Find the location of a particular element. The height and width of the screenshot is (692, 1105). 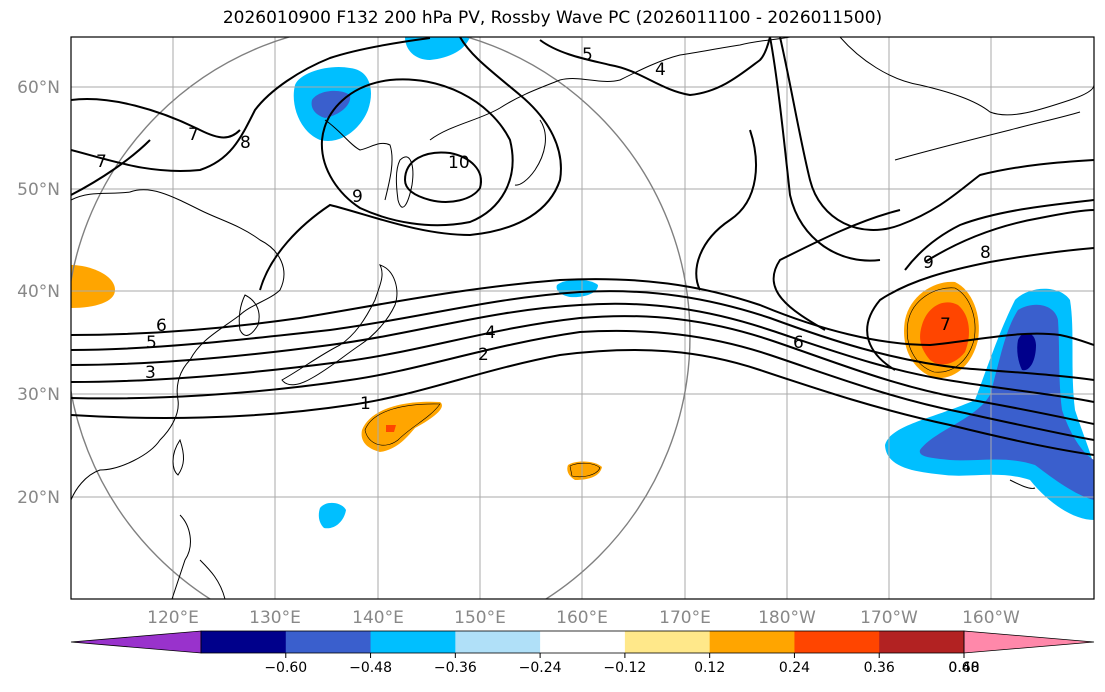

lat-label: 50°N is located at coordinates (38, 190).